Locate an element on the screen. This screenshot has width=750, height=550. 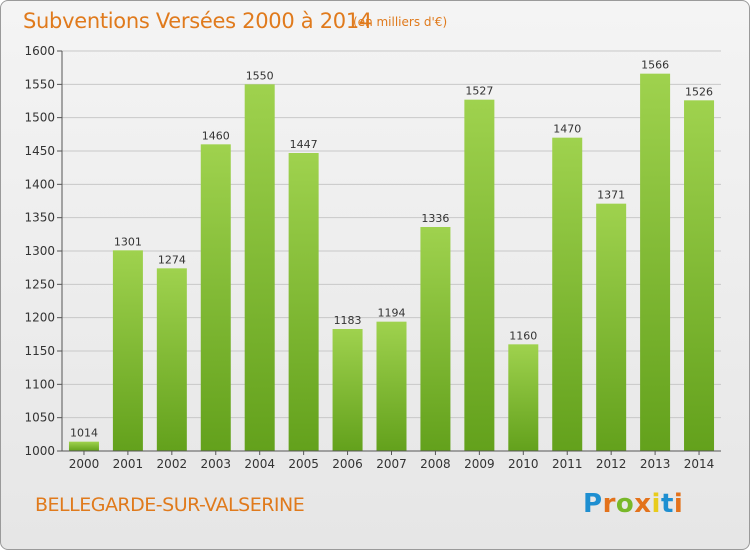
data-label: 1447 is located at coordinates (304, 144).